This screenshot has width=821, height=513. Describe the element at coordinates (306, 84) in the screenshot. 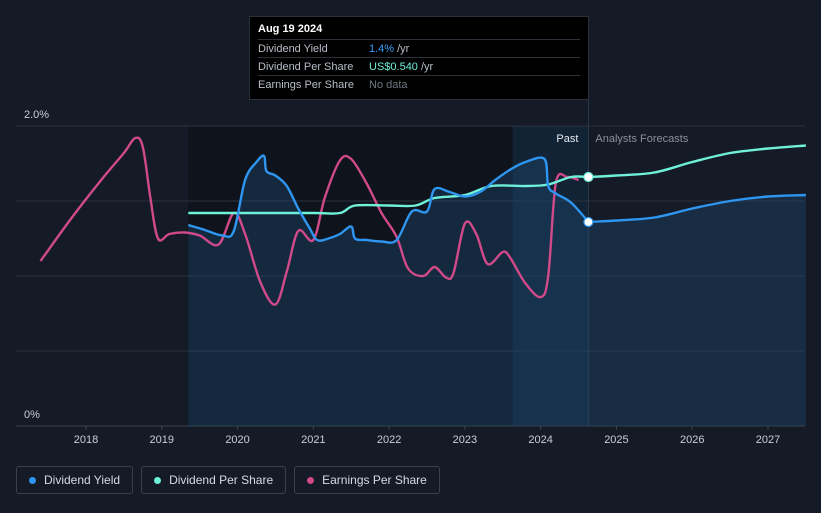

I see `tooltip-label: Earnings Per Share` at that location.